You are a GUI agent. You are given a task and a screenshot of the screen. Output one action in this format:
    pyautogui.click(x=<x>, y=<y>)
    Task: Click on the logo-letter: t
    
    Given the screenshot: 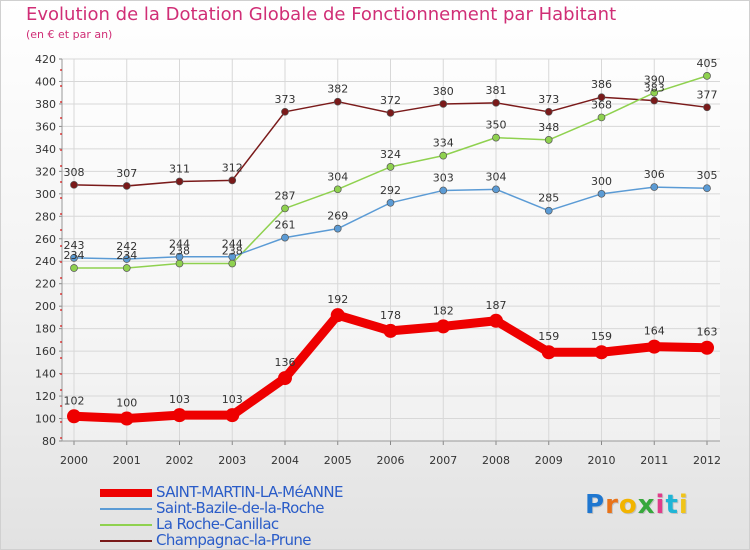 What is the action you would take?
    pyautogui.click(x=672, y=505)
    